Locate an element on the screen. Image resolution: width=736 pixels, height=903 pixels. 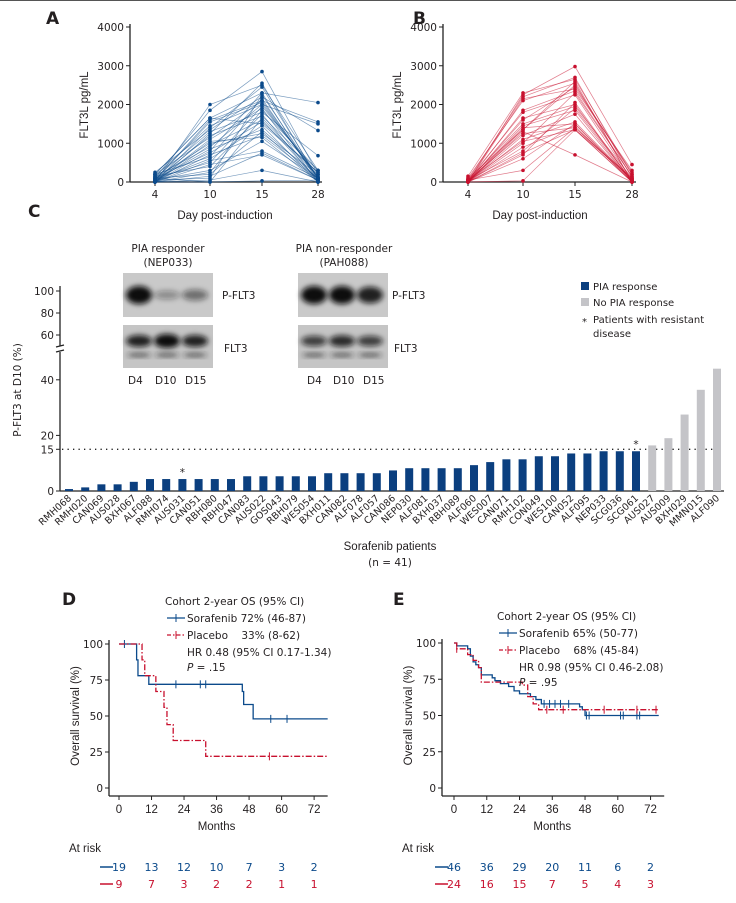
y-tick-label: 60 is located at coordinates (47, 336).